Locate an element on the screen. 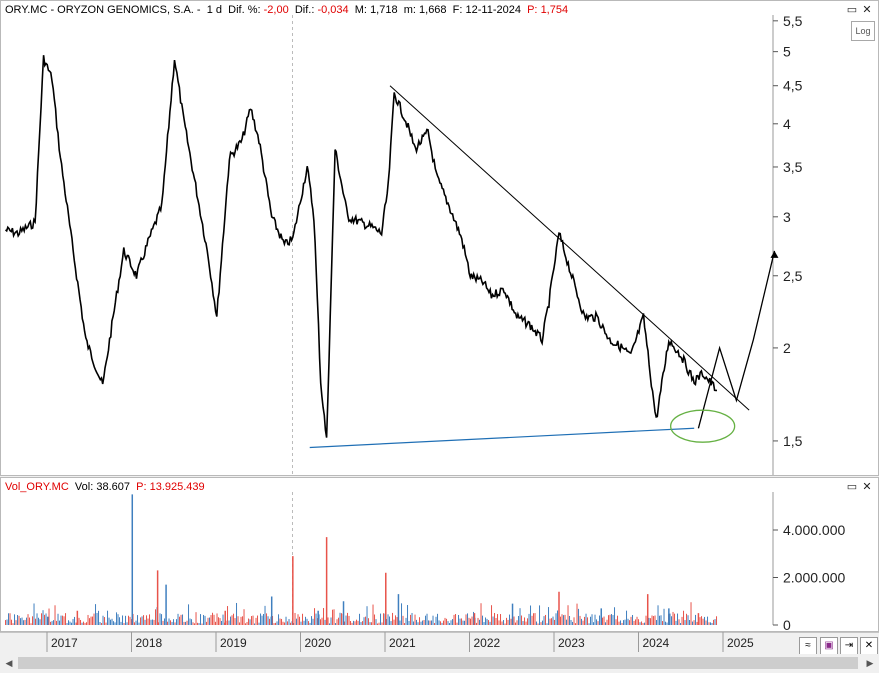  date-value: 12-11-2024 is located at coordinates (493, 10).